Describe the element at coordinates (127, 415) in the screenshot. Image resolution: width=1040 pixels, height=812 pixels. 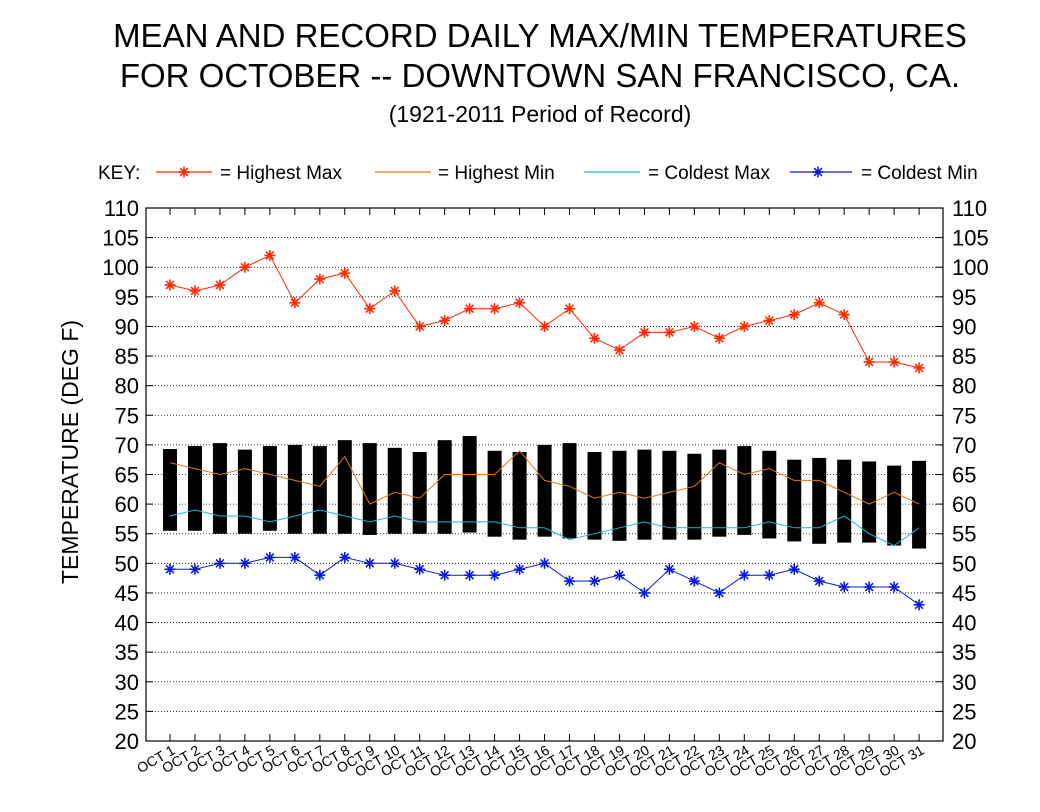
I see `y-tick-label-left: 75` at that location.